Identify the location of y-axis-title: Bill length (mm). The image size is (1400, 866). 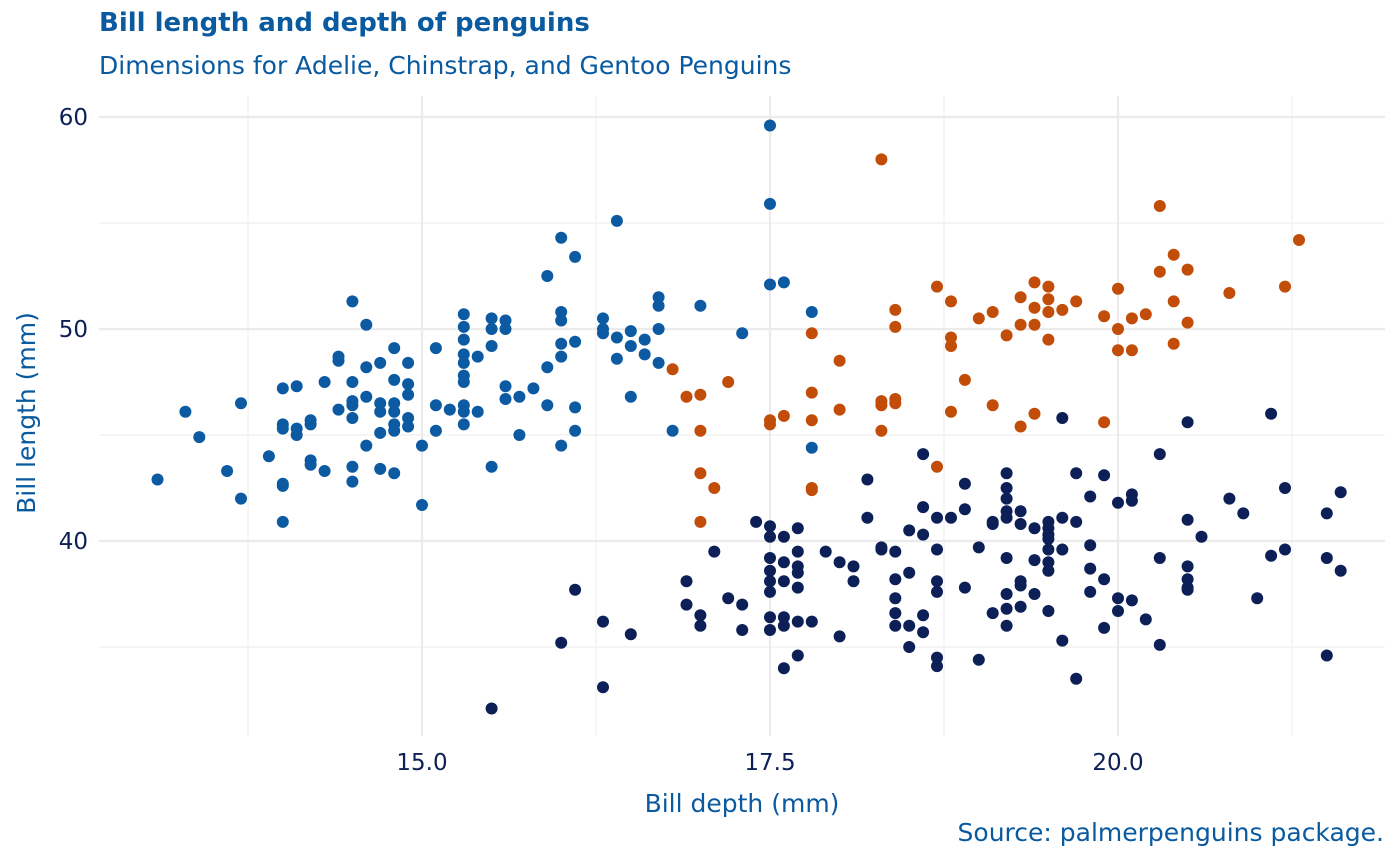
(26, 413).